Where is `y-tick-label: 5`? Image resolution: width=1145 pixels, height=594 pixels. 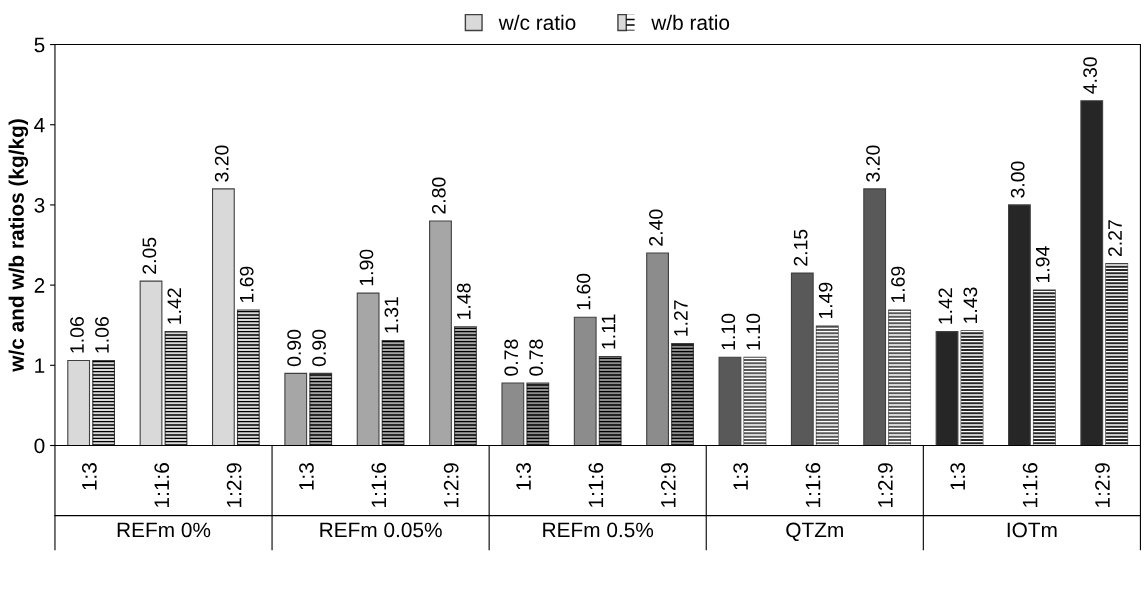
y-tick-label: 5 is located at coordinates (39, 45).